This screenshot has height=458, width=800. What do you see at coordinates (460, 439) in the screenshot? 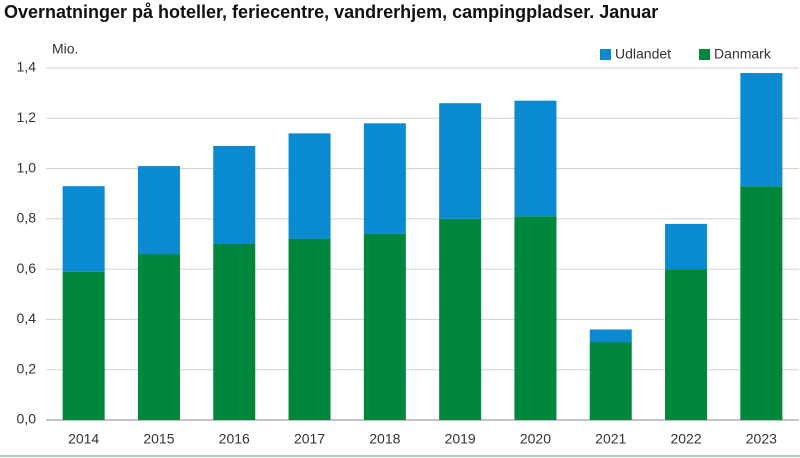
I see `x-tick-label: 2019` at bounding box center [460, 439].